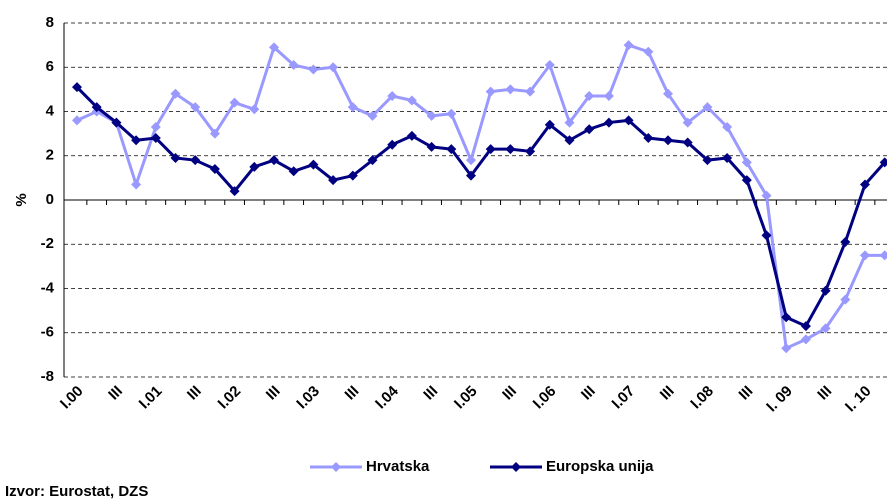  What do you see at coordinates (466, 398) in the screenshot?
I see `x-tick-label: I.05` at bounding box center [466, 398].